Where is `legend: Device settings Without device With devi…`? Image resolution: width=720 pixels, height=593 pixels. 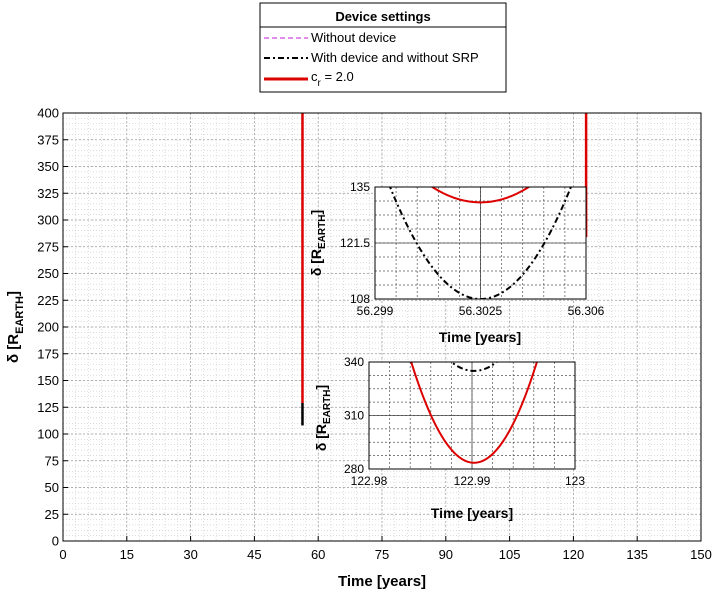
legend: Device settings Without device With devi… is located at coordinates (383, 47).